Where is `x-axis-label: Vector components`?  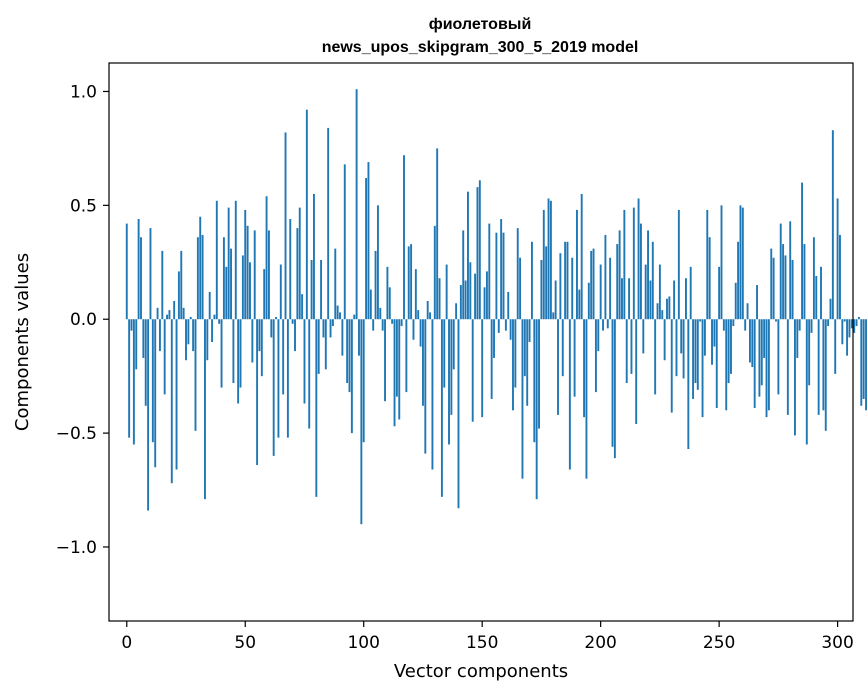 x-axis-label: Vector components is located at coordinates (481, 671).